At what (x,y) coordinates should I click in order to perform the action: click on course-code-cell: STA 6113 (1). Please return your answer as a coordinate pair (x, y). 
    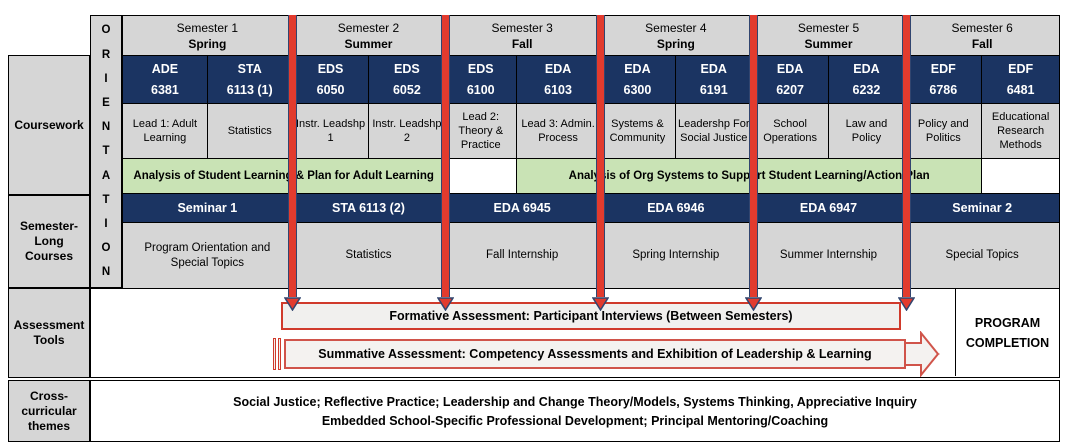
    Looking at the image, I should click on (250, 80).